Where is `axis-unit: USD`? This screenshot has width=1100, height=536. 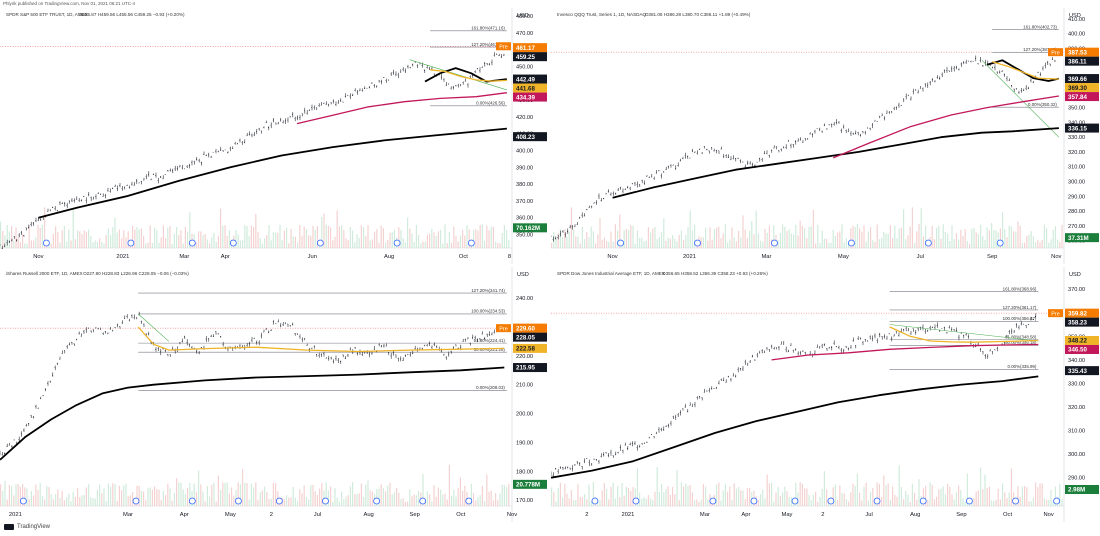 axis-unit: USD is located at coordinates (523, 275).